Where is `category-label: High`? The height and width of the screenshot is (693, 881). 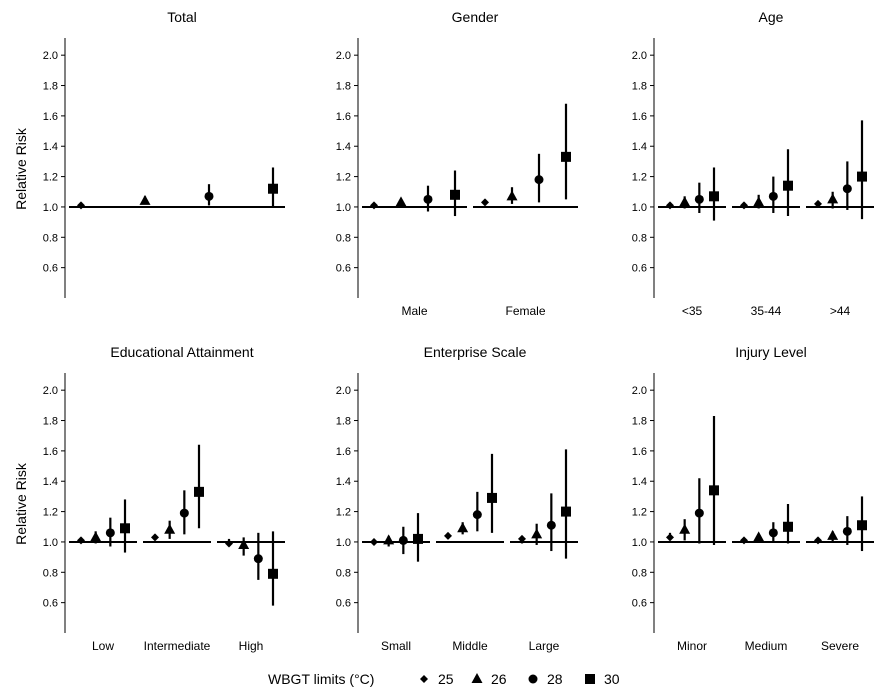
category-label: High is located at coordinates (251, 646).